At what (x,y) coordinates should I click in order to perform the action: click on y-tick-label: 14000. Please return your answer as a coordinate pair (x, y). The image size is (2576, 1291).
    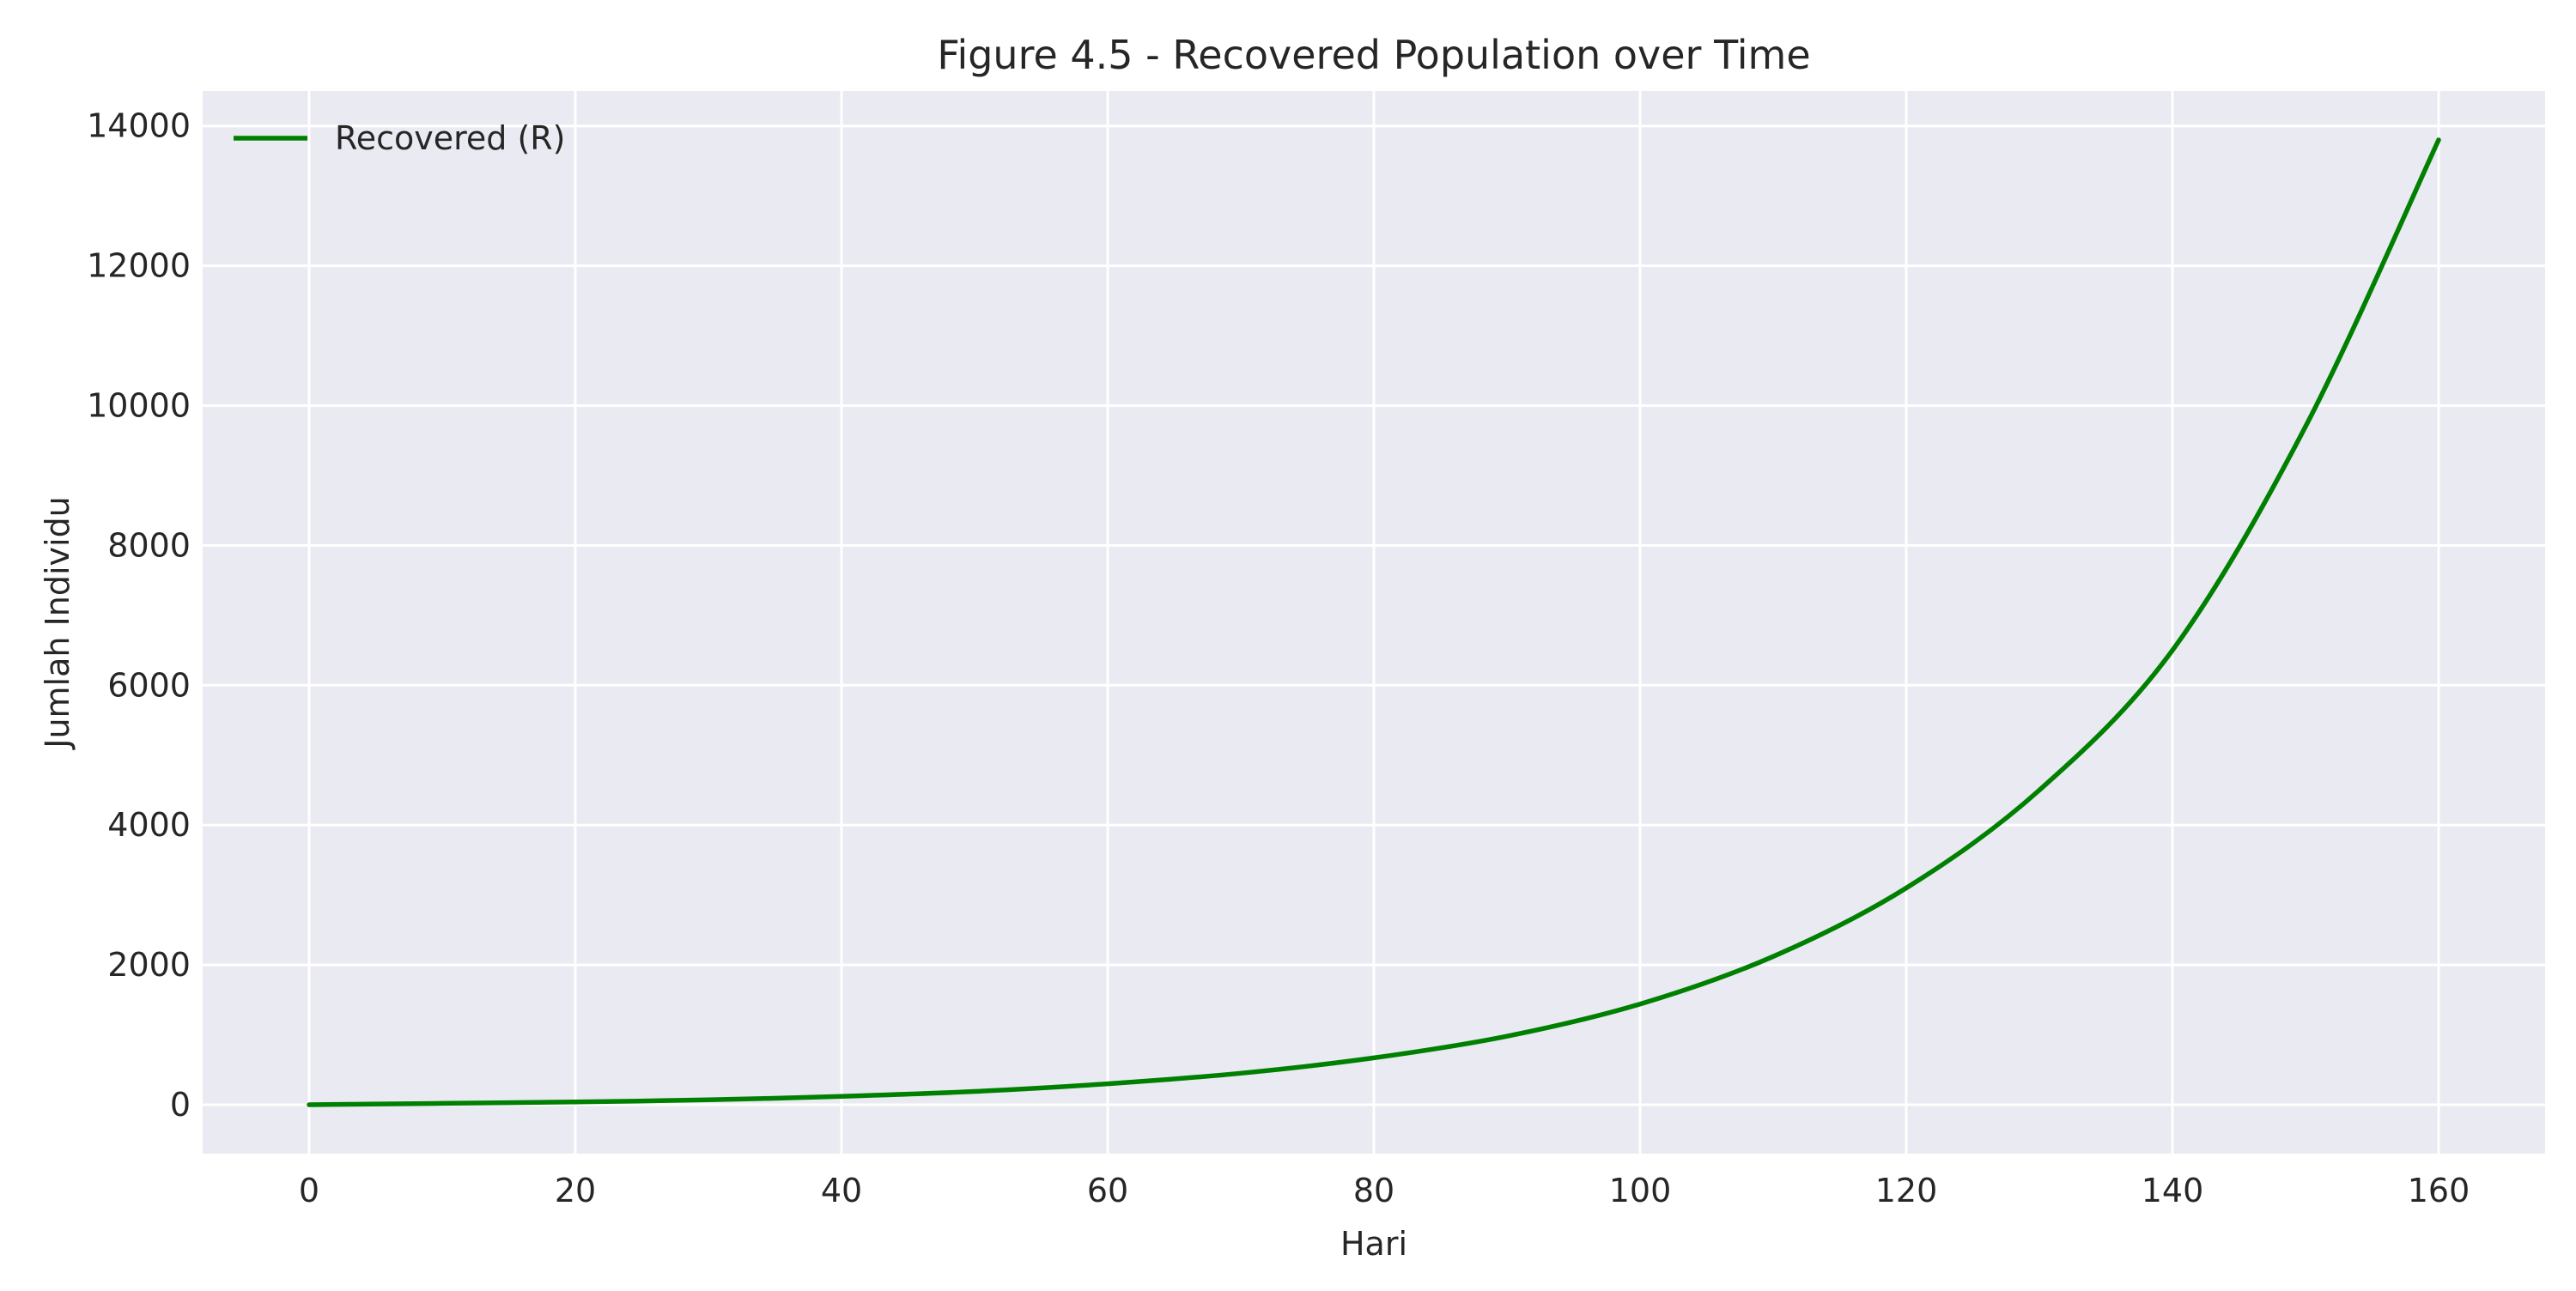
    Looking at the image, I should click on (139, 126).